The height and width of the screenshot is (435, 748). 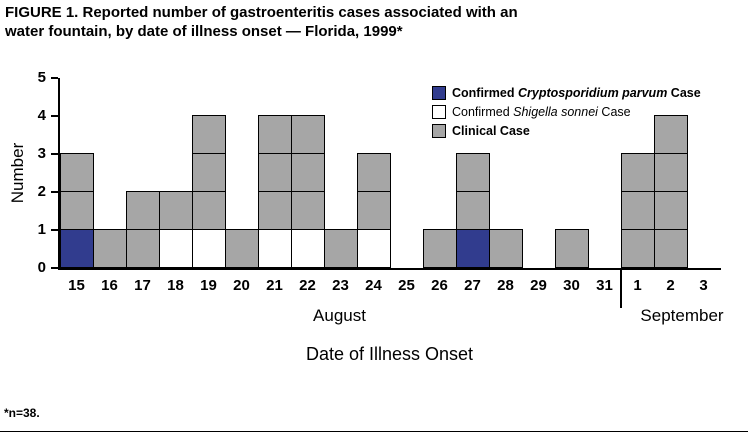 I want to click on y-tick-label-0: 0, so click(x=41, y=267).